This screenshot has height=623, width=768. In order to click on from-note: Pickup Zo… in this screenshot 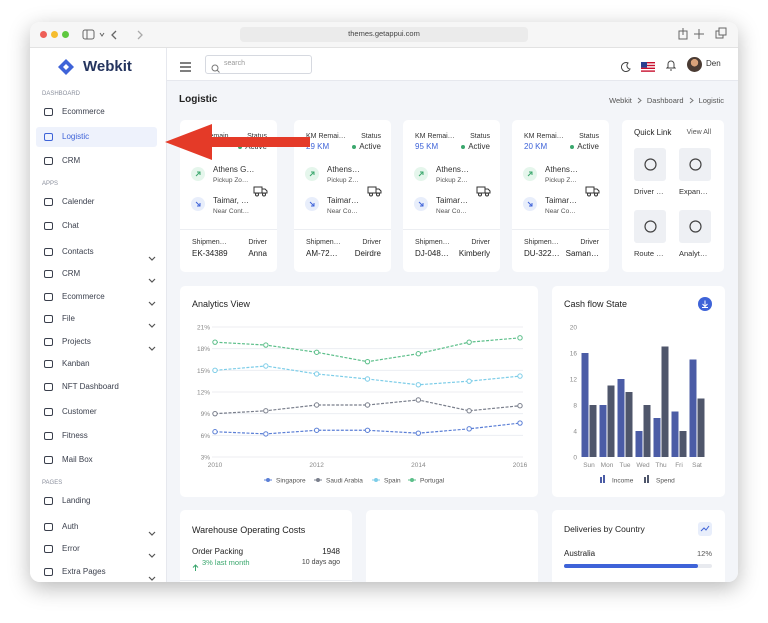, I will do `click(231, 180)`.